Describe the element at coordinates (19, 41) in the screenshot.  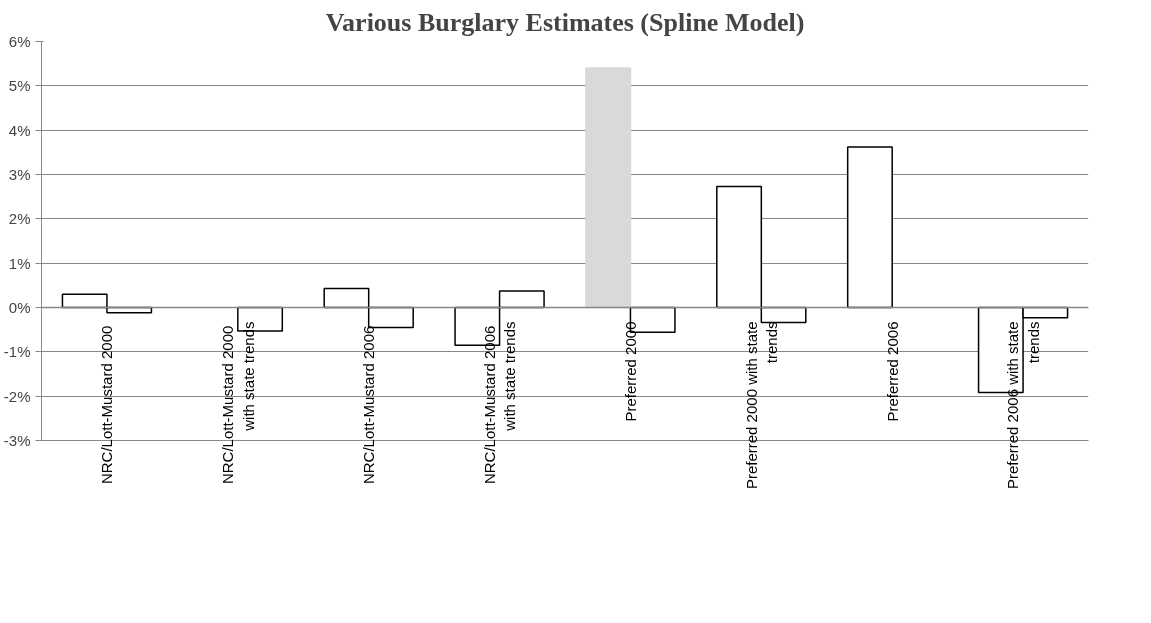
I see `y-tick-label: 6%` at that location.